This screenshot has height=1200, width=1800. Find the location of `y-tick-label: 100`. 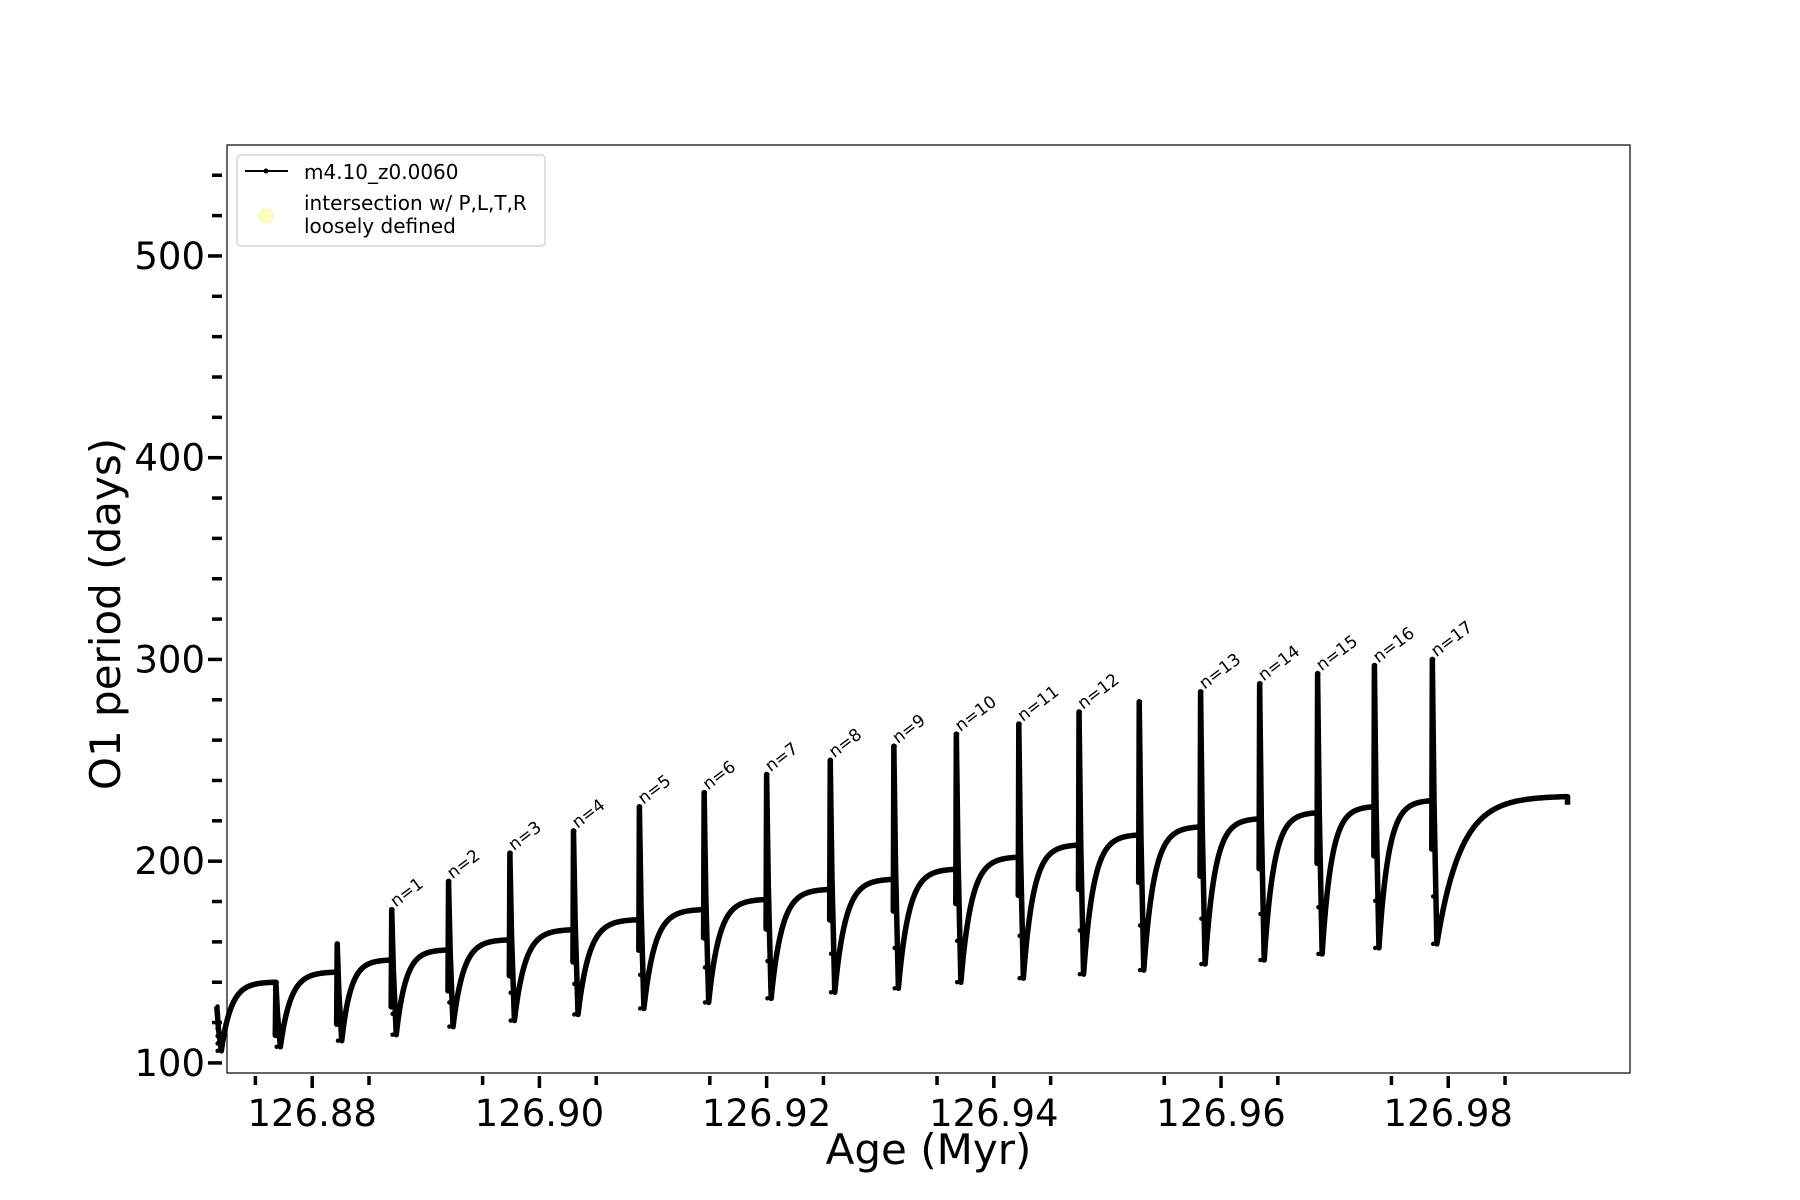

y-tick-label: 100 is located at coordinates (169, 1063).